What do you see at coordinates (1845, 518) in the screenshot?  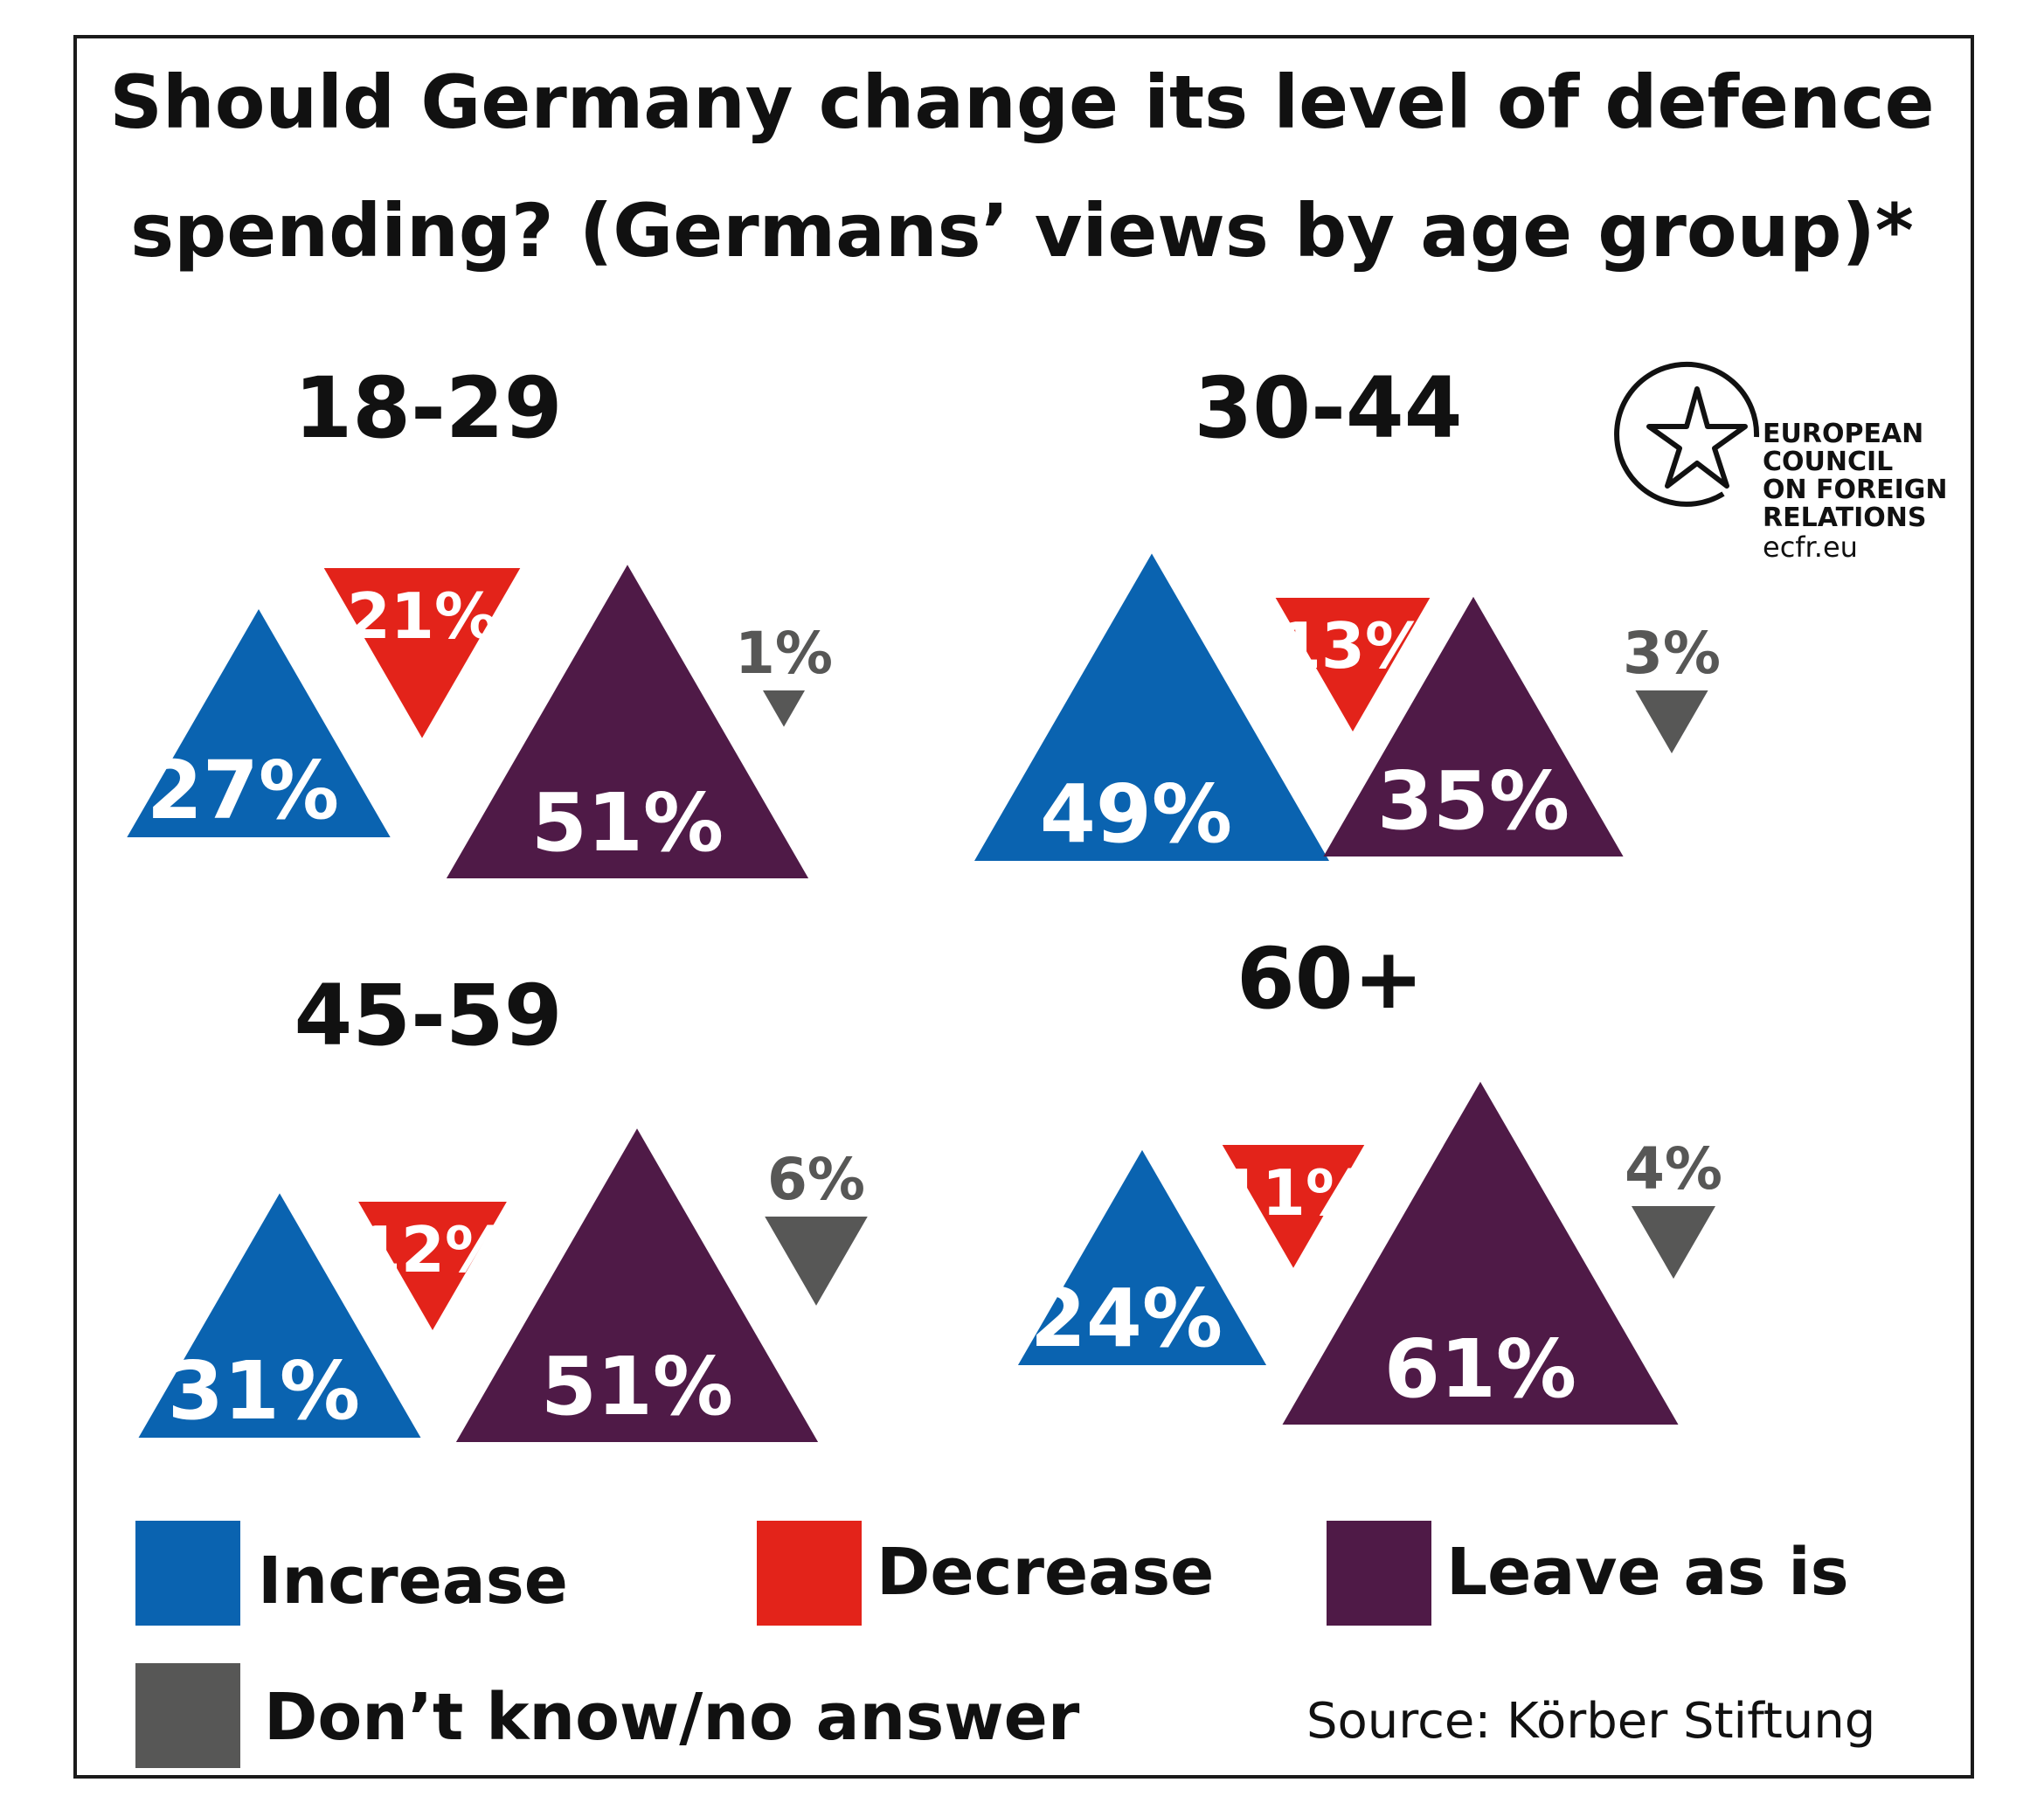 I see `logo-line-4: RELATIONS` at bounding box center [1845, 518].